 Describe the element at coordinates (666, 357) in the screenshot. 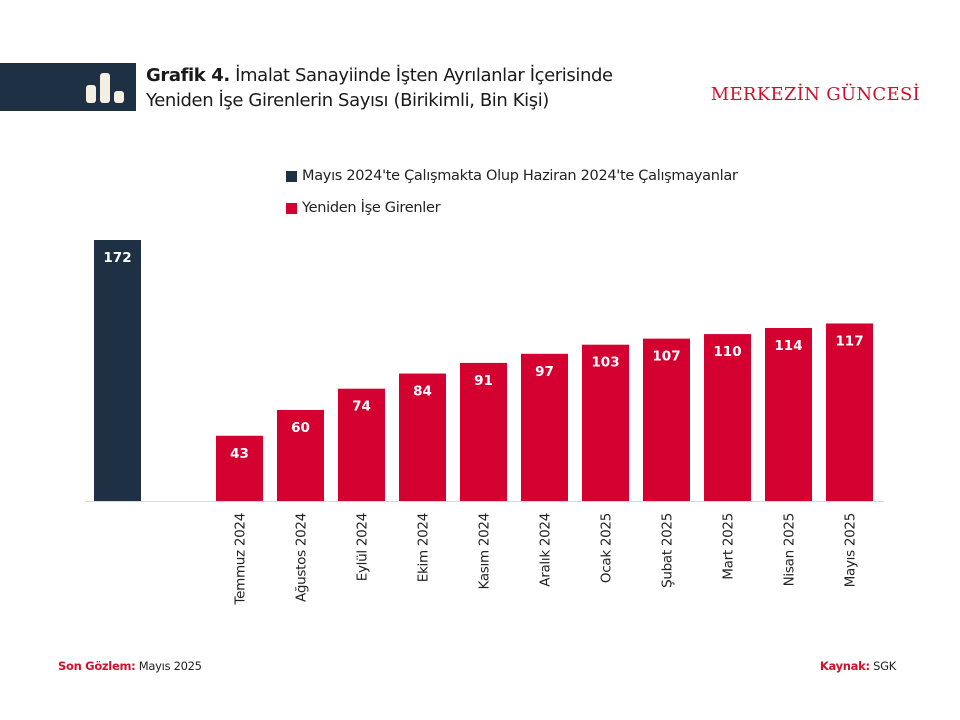

I see `data-label: 107` at that location.